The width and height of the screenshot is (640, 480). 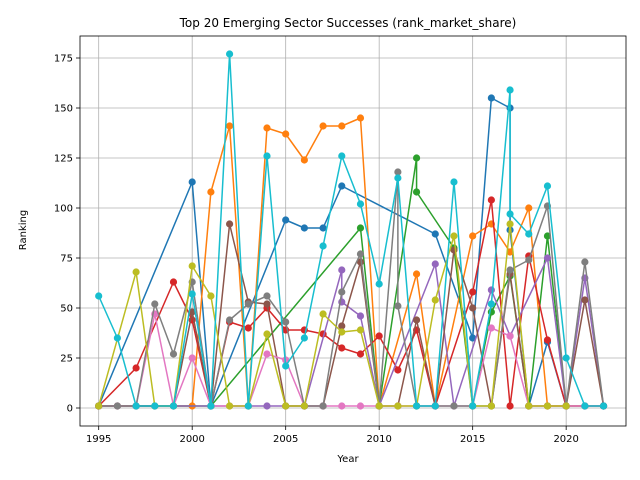 What do you see at coordinates (63, 59) in the screenshot?
I see `y-tick-label: 175` at bounding box center [63, 59].